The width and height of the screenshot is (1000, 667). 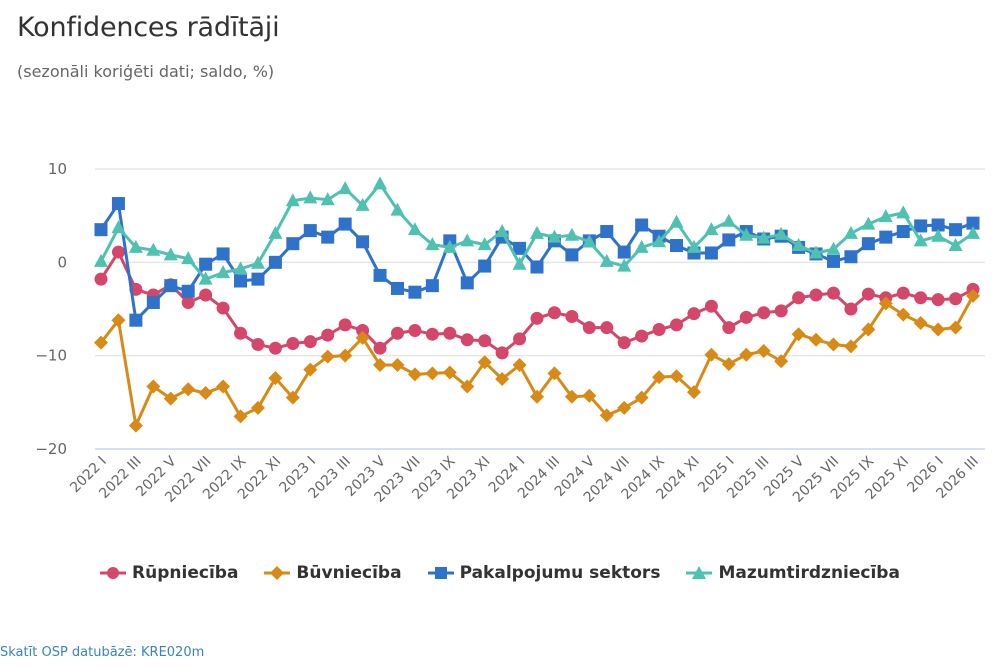 What do you see at coordinates (333, 573) in the screenshot?
I see `legend-item-buvnieciba: Būvniecība` at bounding box center [333, 573].